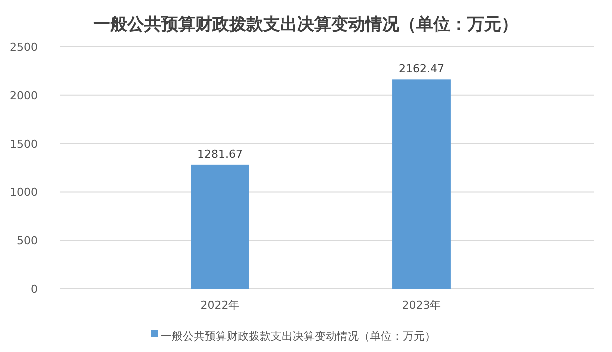  What do you see at coordinates (24, 193) in the screenshot?
I see `y-tick-label: 1000` at bounding box center [24, 193].